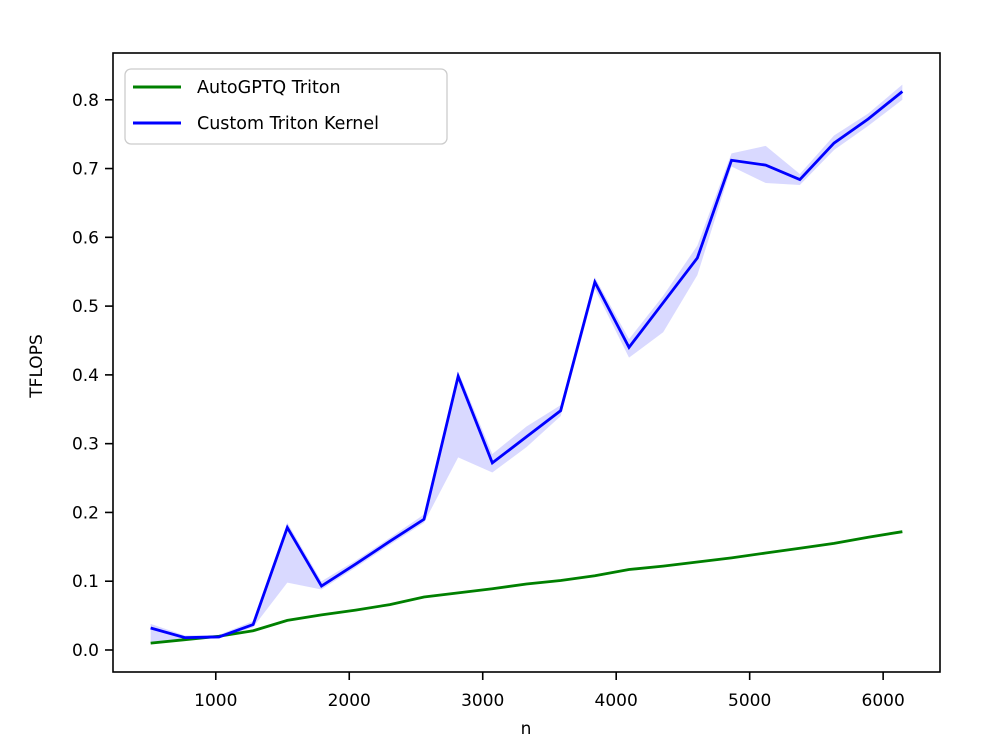 The image size is (988, 750). What do you see at coordinates (482, 701) in the screenshot?
I see `x-tick-label: 3000` at bounding box center [482, 701].